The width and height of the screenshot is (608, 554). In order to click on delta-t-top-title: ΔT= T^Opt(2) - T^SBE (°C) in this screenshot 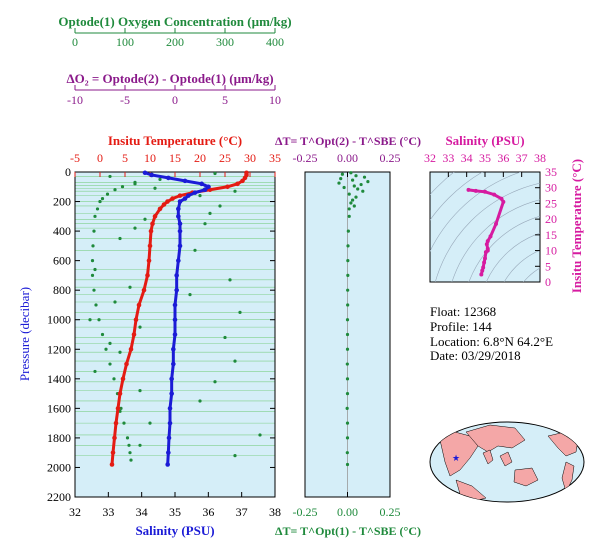, I will do `click(348, 141)`.